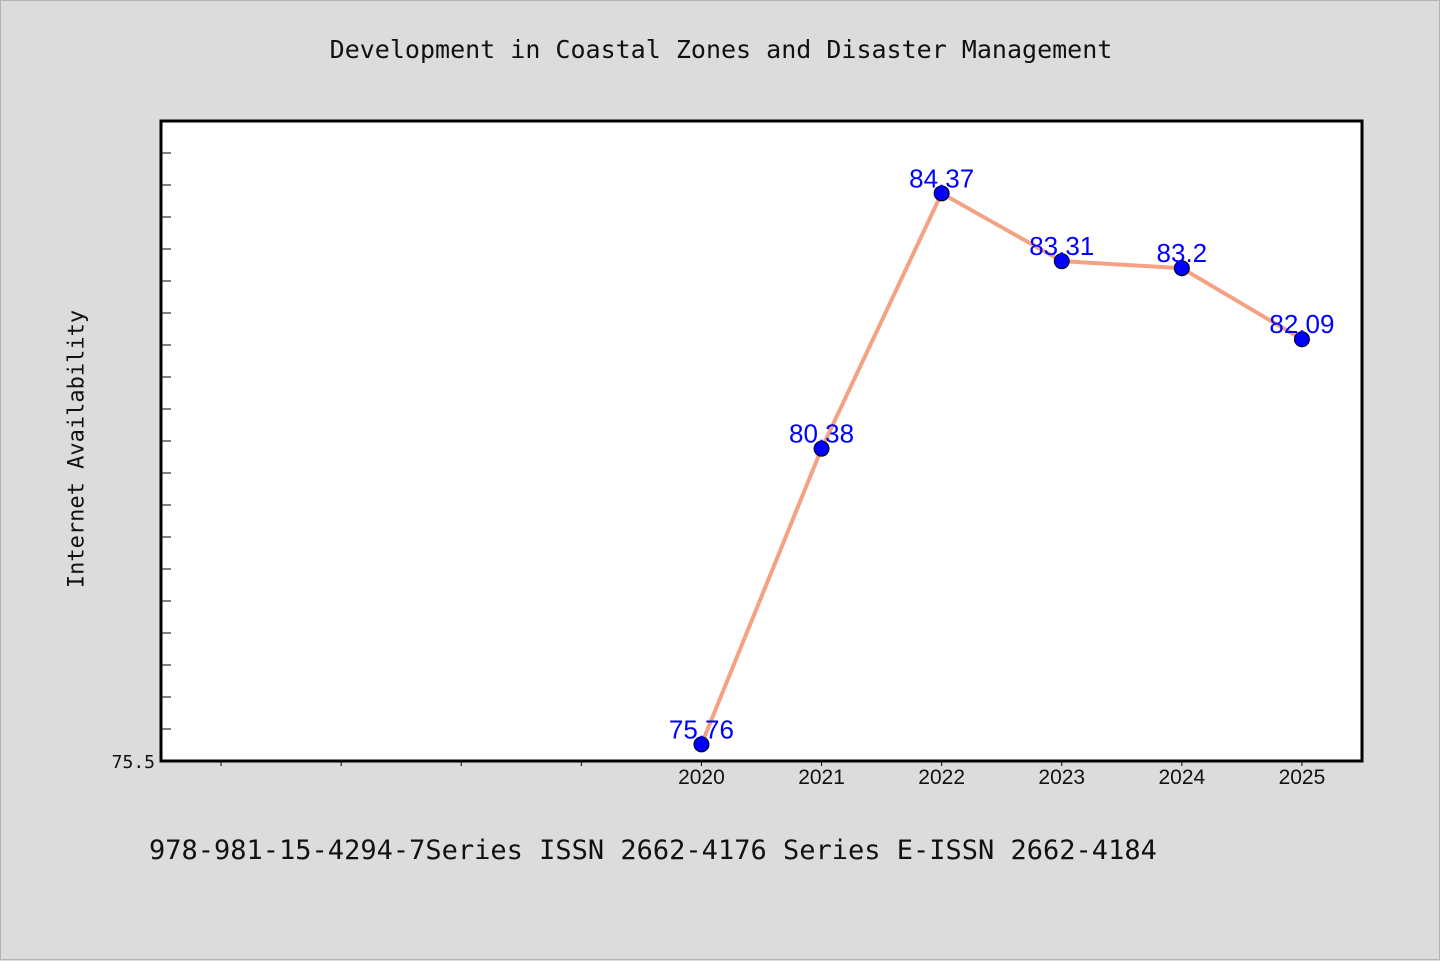 The width and height of the screenshot is (1440, 961). Describe the element at coordinates (941, 777) in the screenshot. I see `x-tick-label: 2022` at that location.